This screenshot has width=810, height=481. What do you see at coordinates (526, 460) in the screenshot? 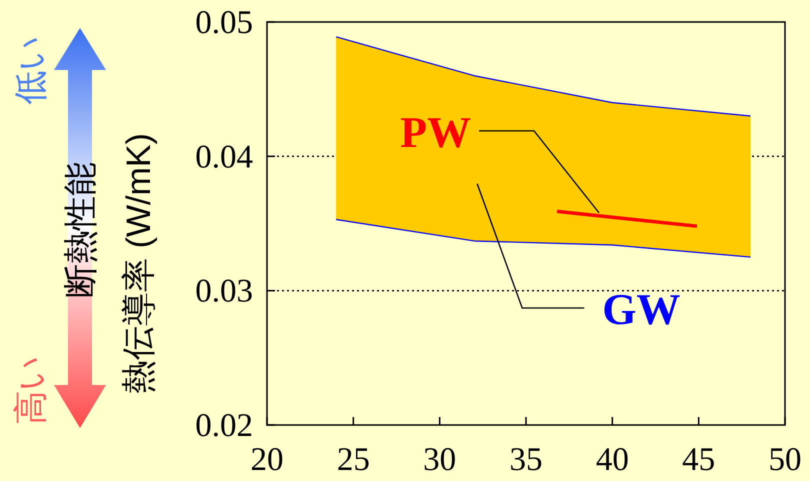
I see `x-tick-label: 35` at bounding box center [526, 460].